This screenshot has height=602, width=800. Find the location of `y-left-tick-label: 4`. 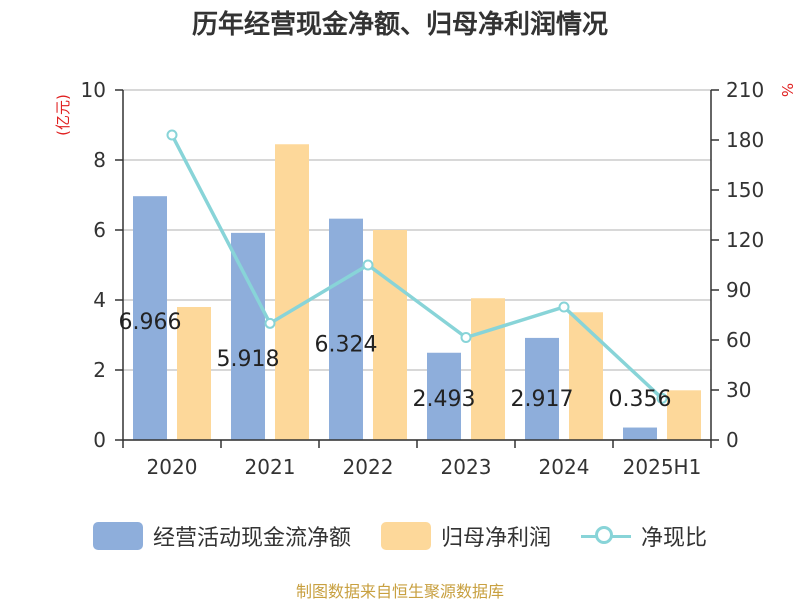

y-left-tick-label: 4 is located at coordinates (99, 300).